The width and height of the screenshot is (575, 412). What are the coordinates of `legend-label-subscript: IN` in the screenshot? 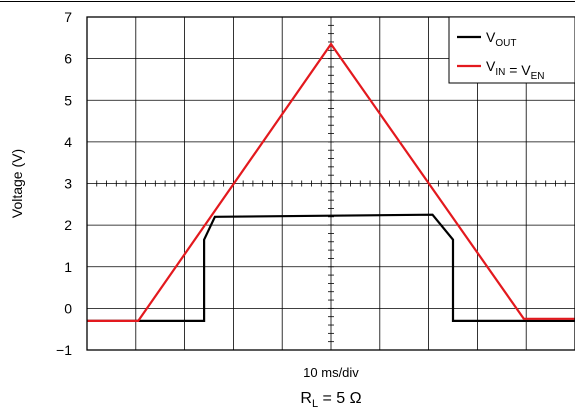 It's located at (500, 72).